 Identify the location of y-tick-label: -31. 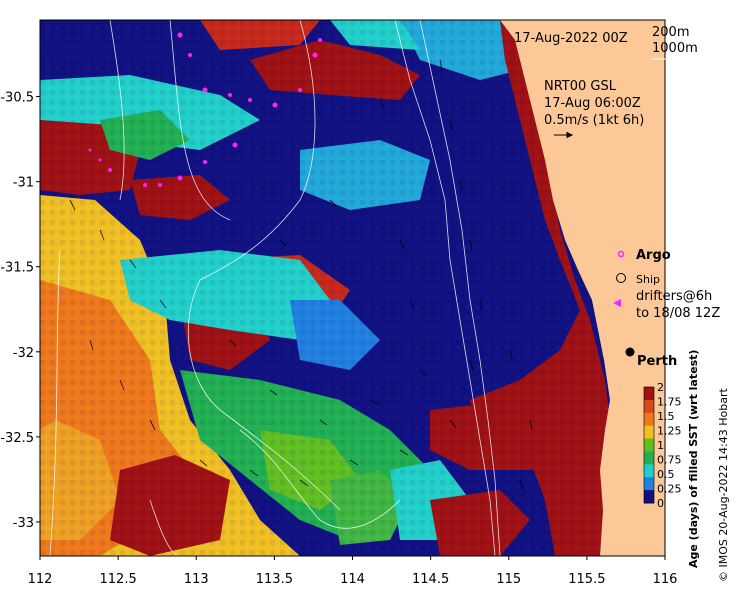
(23, 183).